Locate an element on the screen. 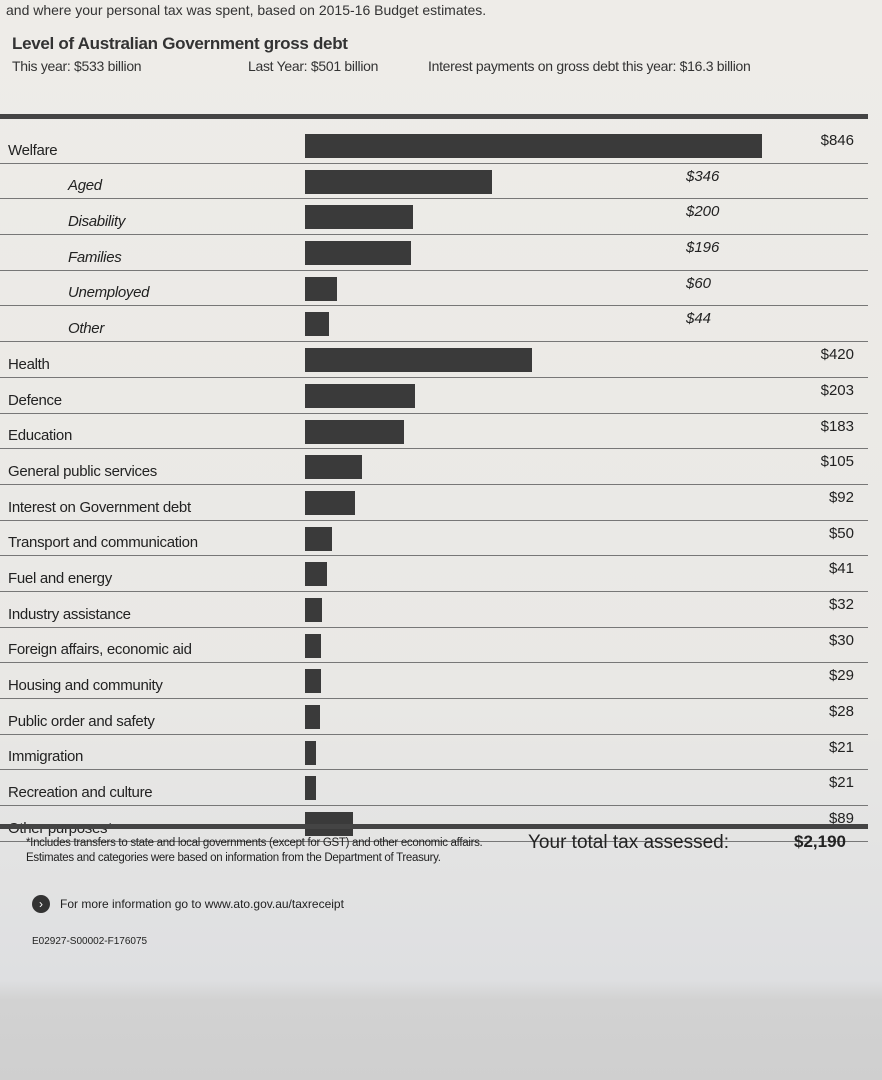 The height and width of the screenshot is (1080, 882). total-label: Your total tax assessed: is located at coordinates (629, 842).